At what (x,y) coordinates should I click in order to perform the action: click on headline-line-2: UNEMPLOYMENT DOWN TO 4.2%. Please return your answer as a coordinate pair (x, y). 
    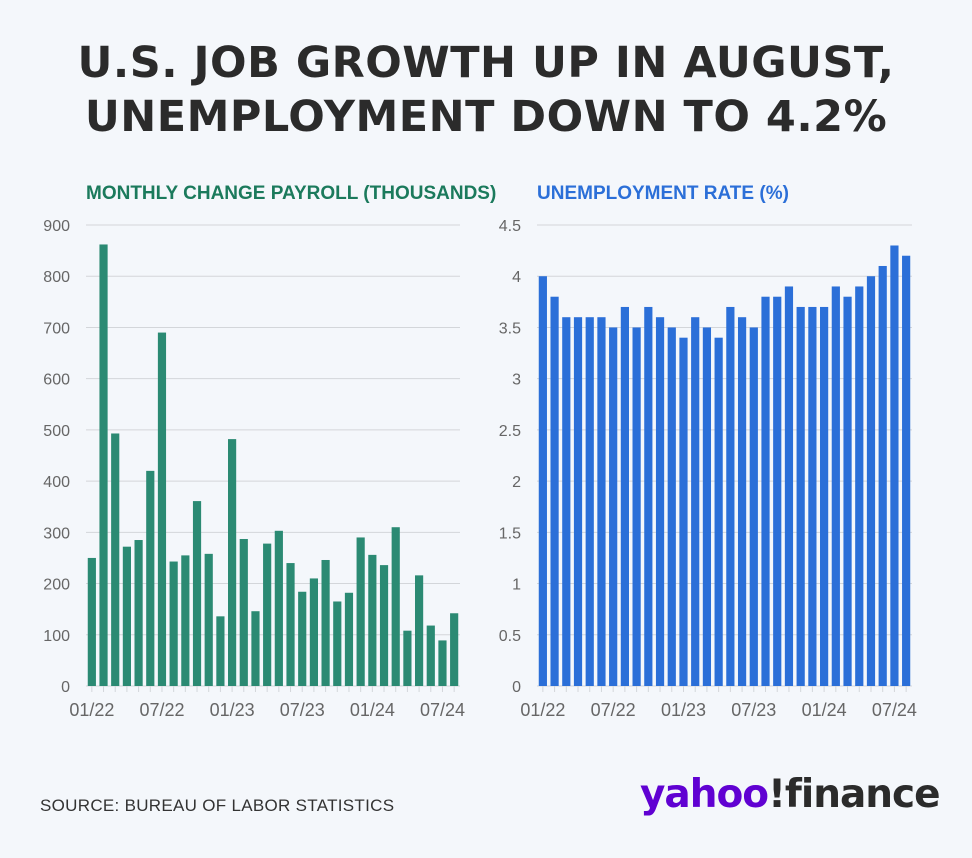
    Looking at the image, I should click on (486, 117).